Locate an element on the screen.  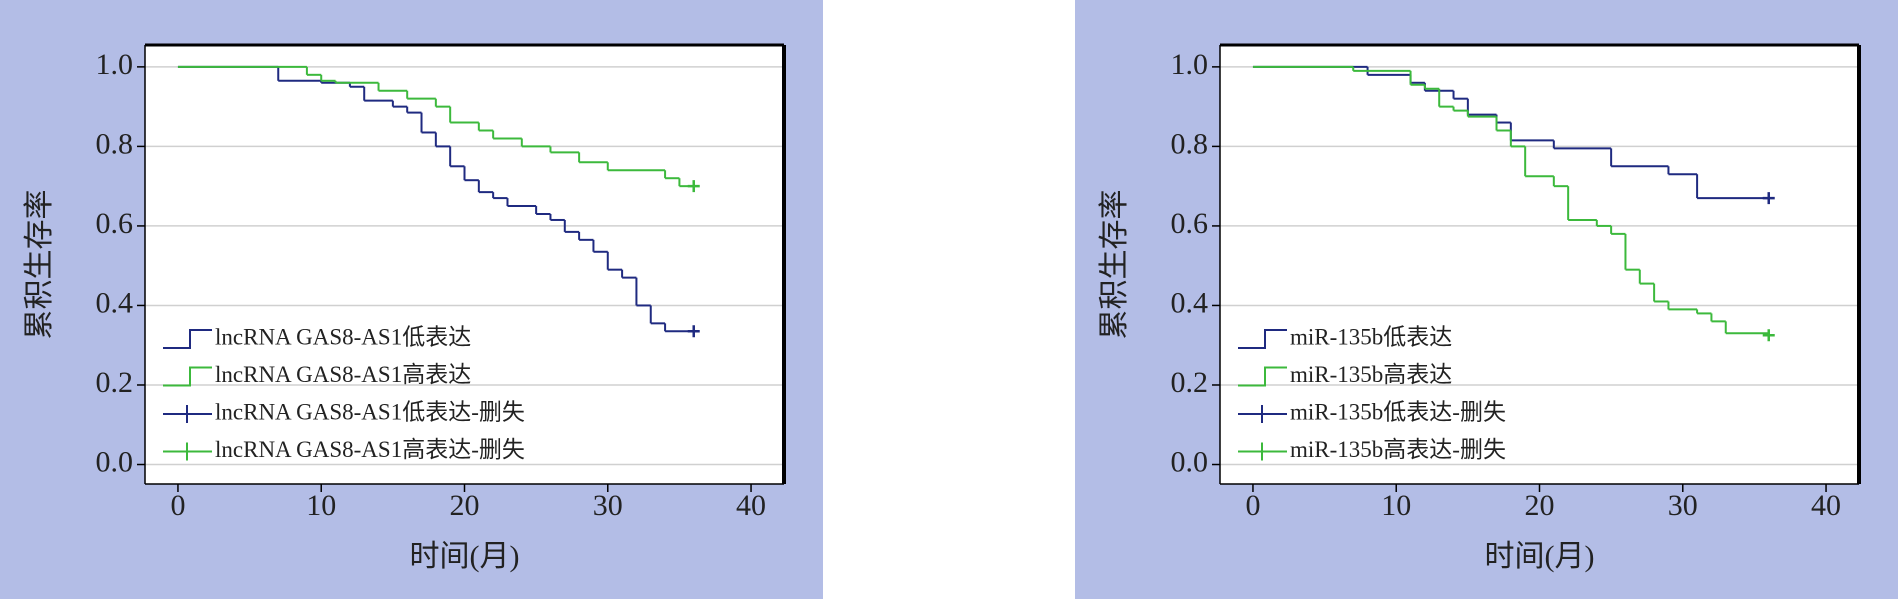
legend-label: miR-135b高表达-删失 is located at coordinates (1398, 449).